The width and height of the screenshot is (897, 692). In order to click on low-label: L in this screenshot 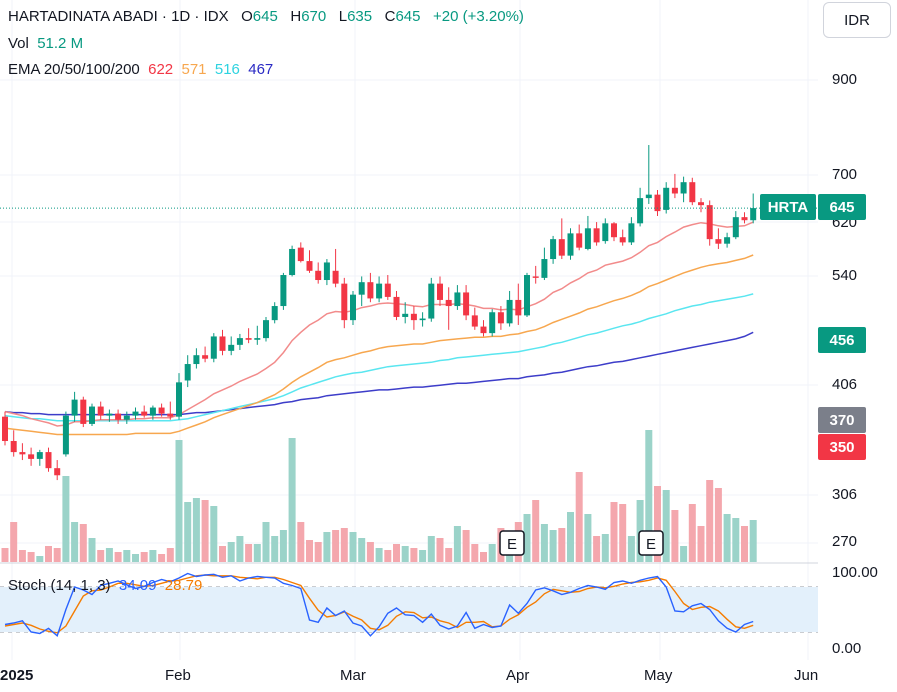, I will do `click(343, 16)`.